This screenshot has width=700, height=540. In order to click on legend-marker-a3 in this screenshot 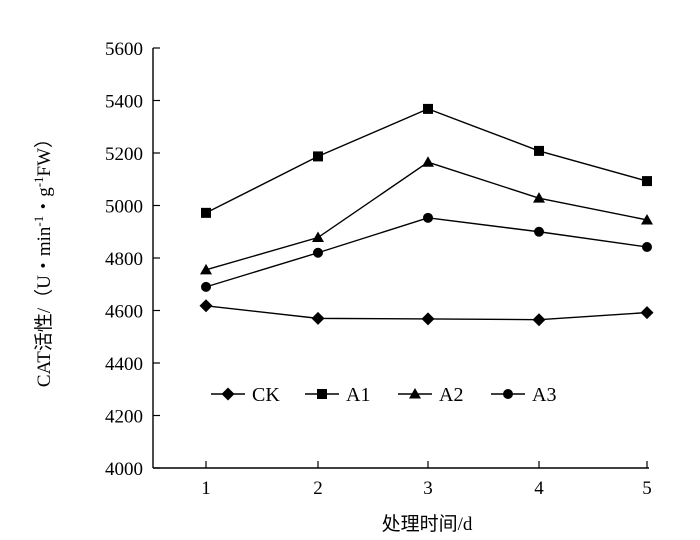, I will do `click(508, 394)`.